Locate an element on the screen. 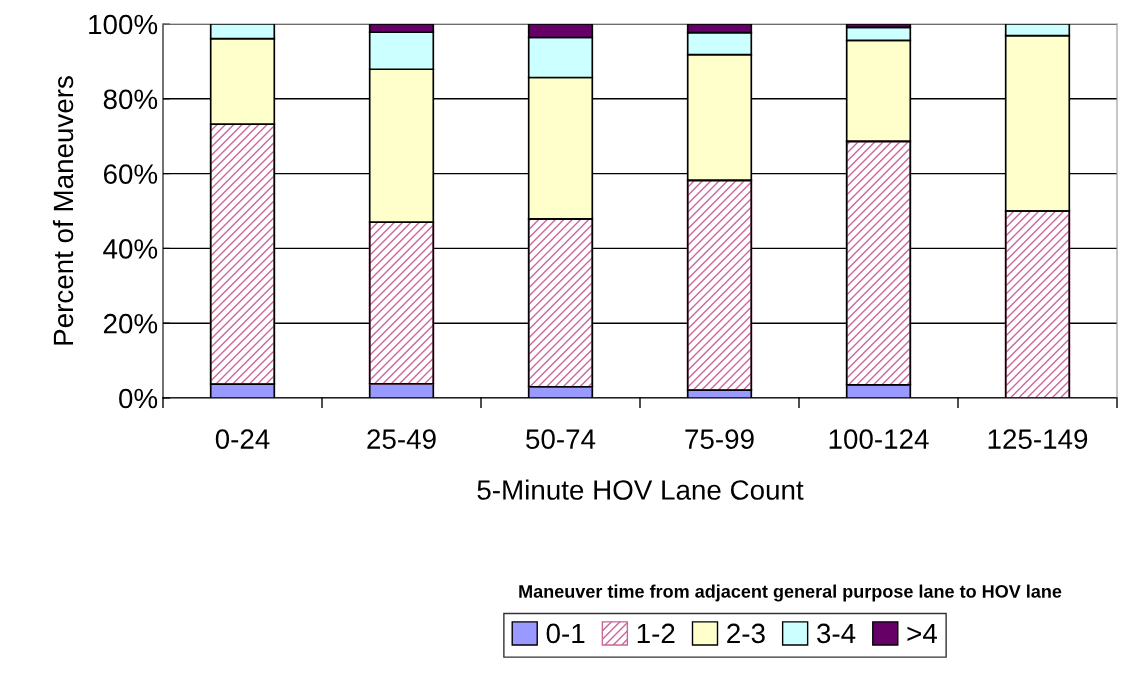 The width and height of the screenshot is (1130, 679). legend-label: 3-4 is located at coordinates (836, 633).